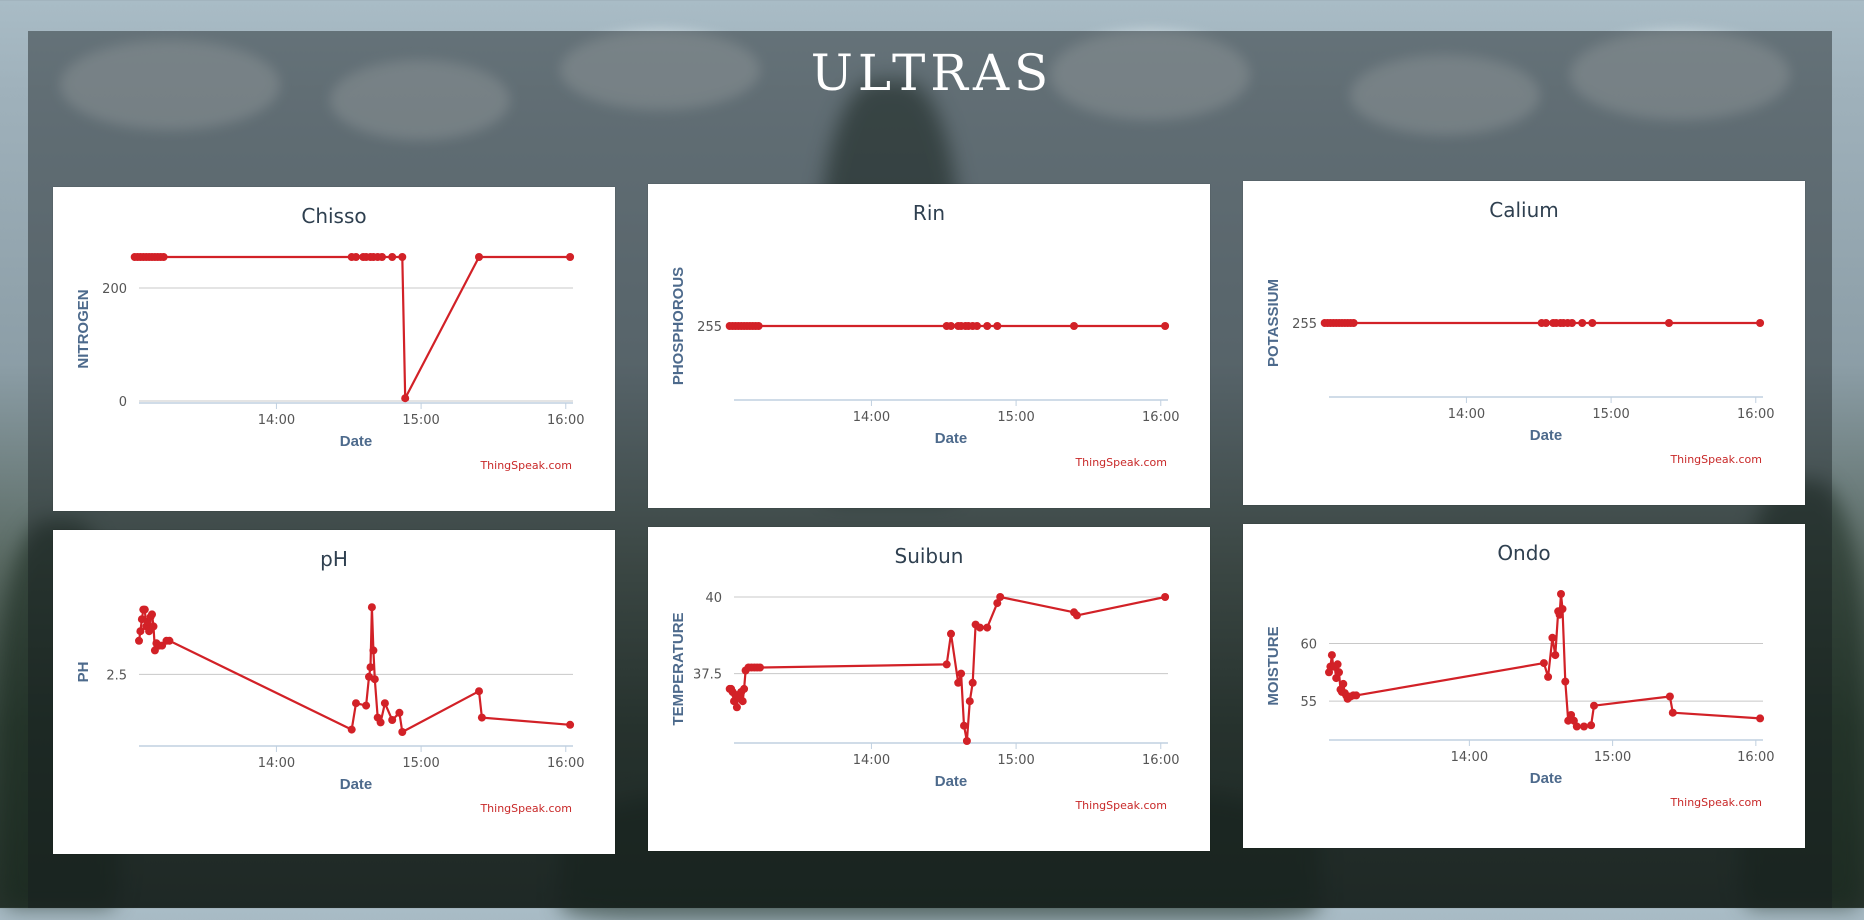 The image size is (1864, 920). What do you see at coordinates (1715, 802) in the screenshot?
I see `ondo-credit-link: ThingSpeak.com` at bounding box center [1715, 802].